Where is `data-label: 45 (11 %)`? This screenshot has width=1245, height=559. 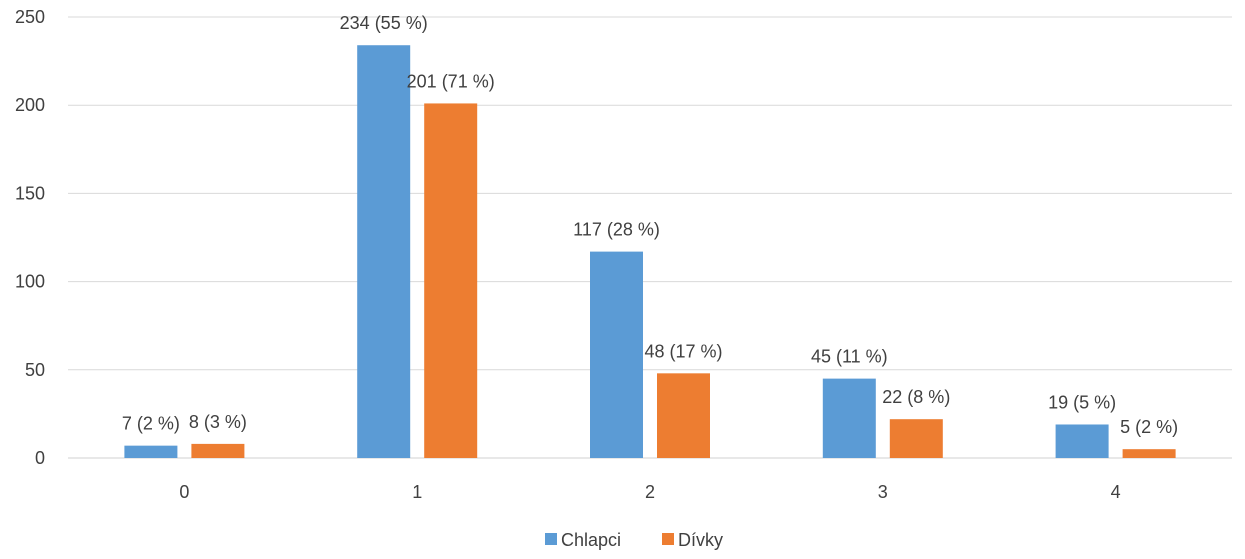
data-label: 45 (11 %) is located at coordinates (849, 357).